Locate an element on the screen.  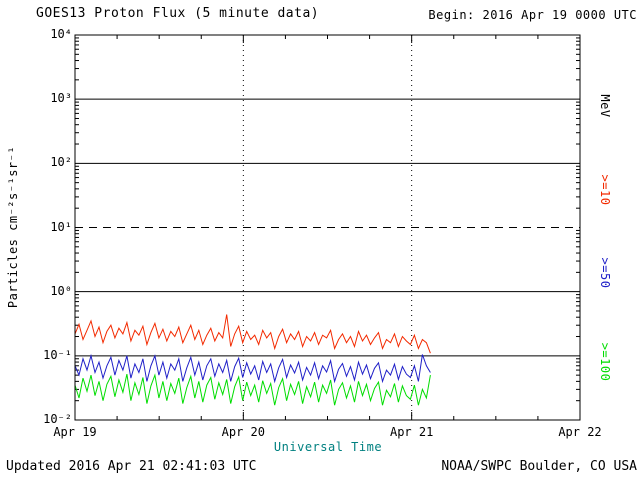
x-tick-label: Apr 21 is located at coordinates (411, 432).